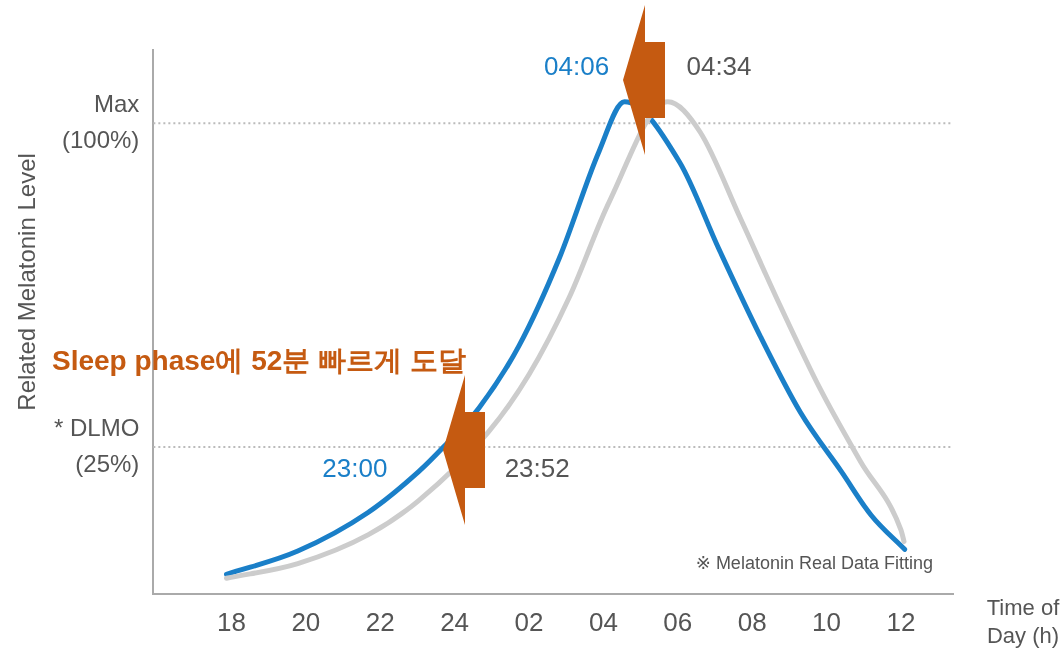 Image resolution: width=1063 pixels, height=663 pixels. Describe the element at coordinates (26, 282) in the screenshot. I see `y-axis-title: Related Melatonin Level` at that location.